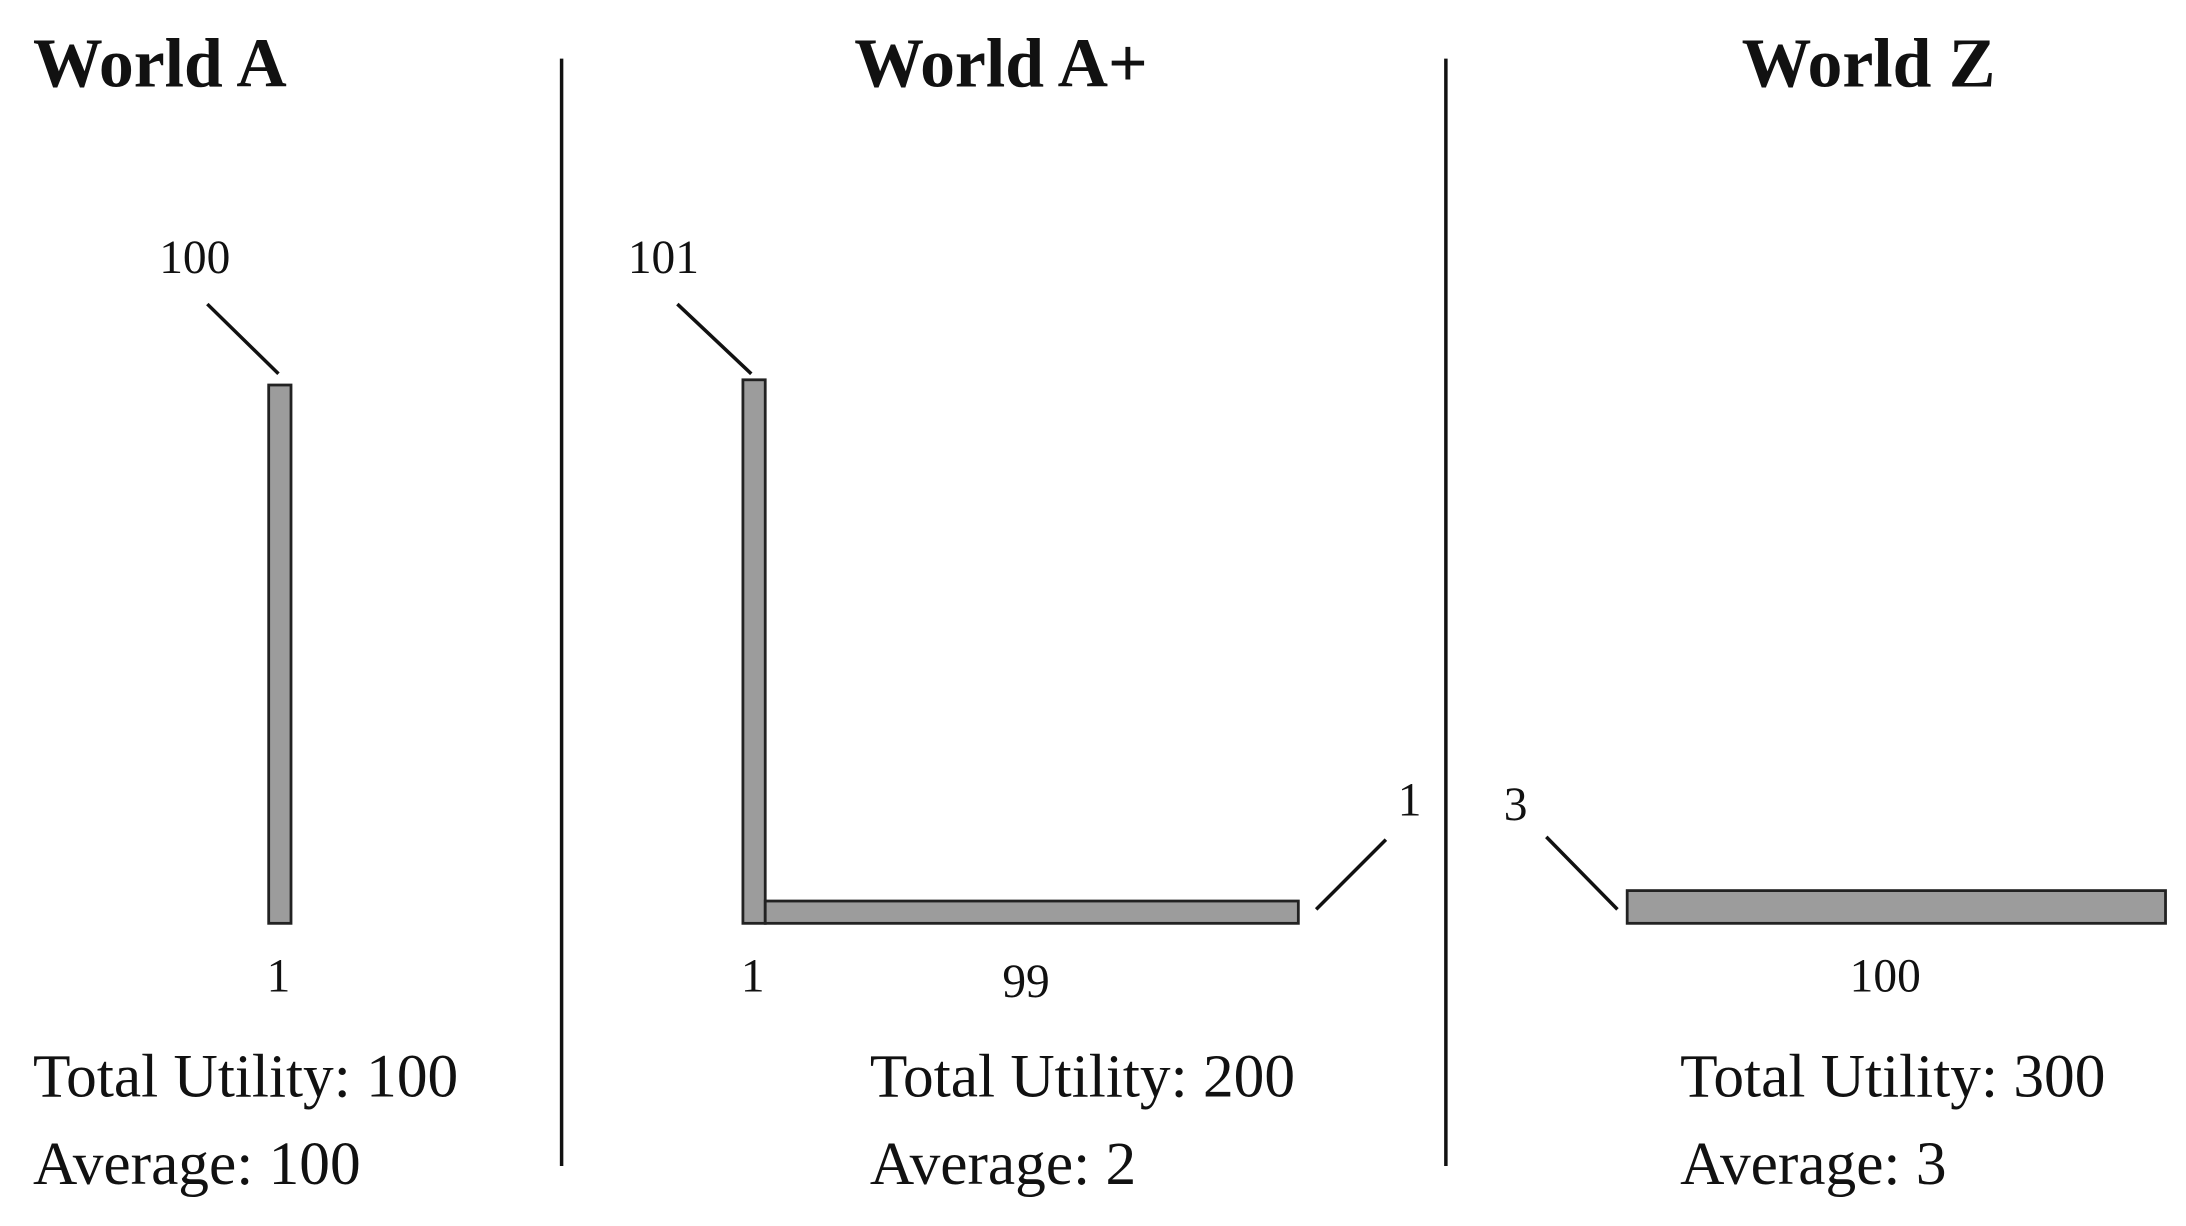 The height and width of the screenshot is (1226, 2186). Describe the element at coordinates (1885, 976) in the screenshot. I see `population-label: 100` at that location.